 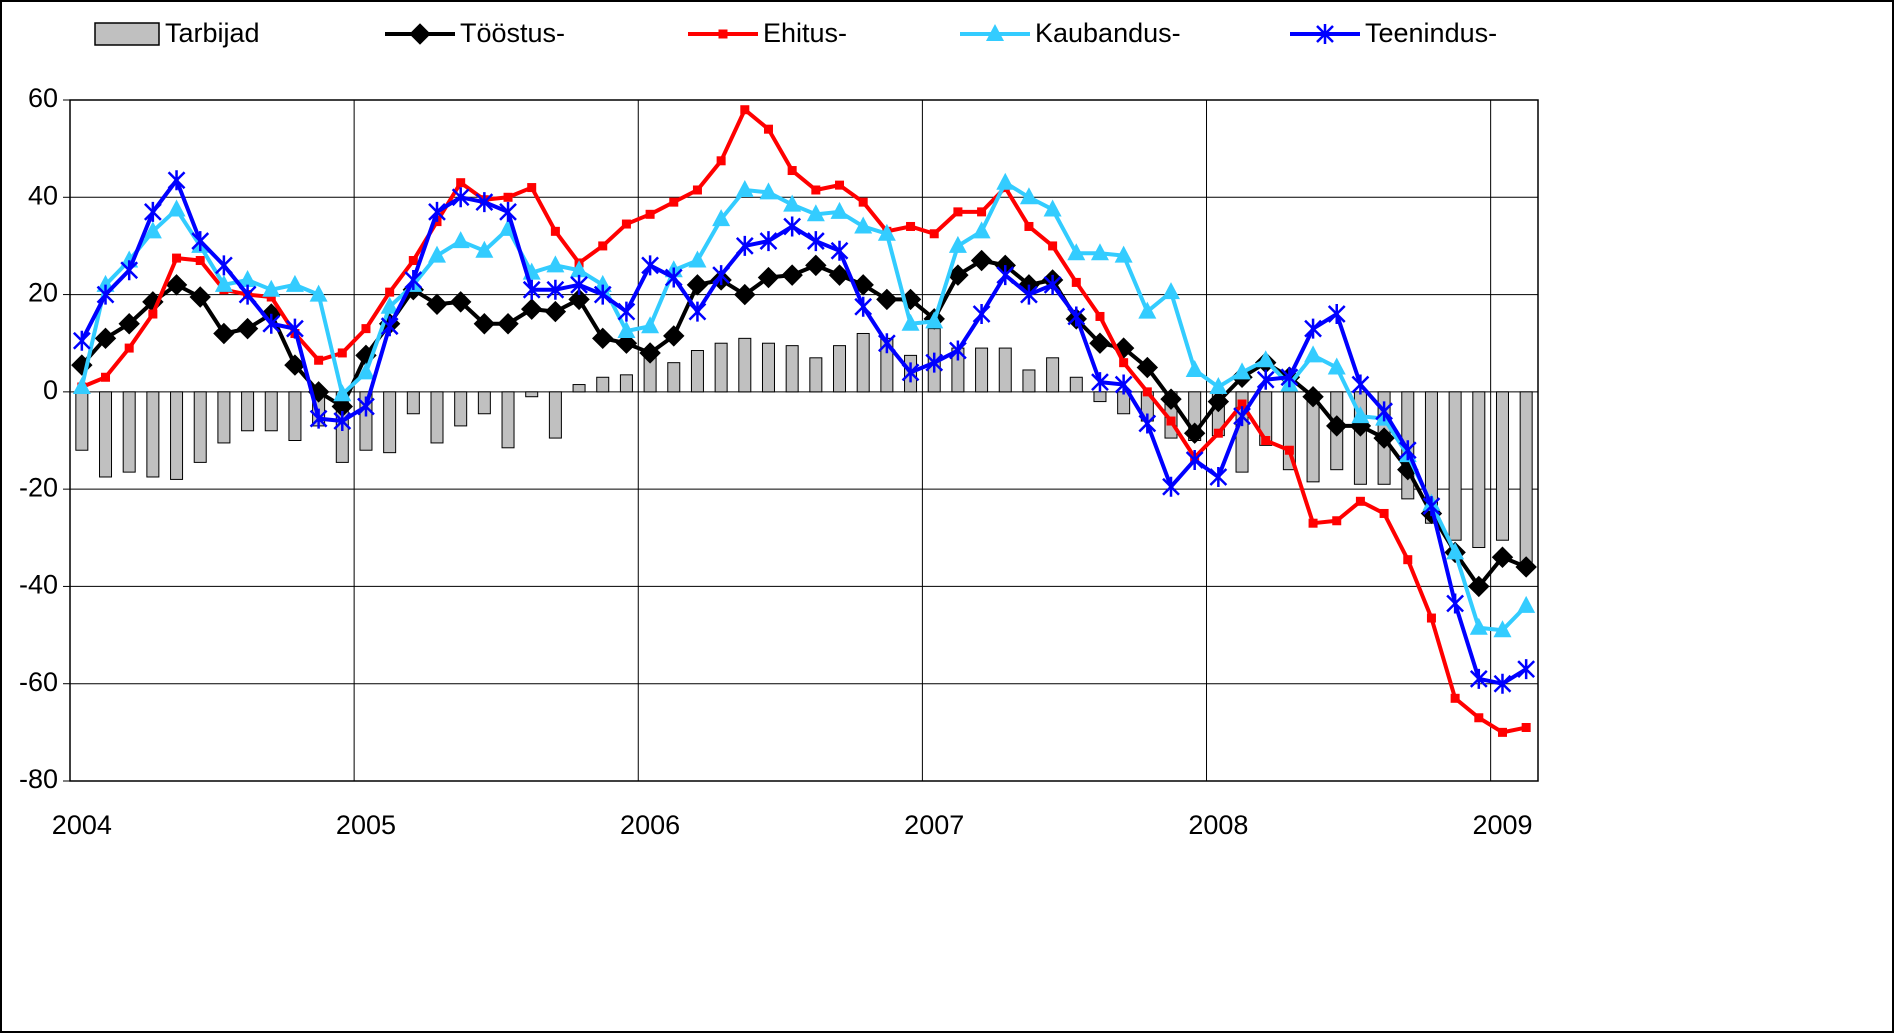 I want to click on y-tick-label: -20, so click(x=38, y=487).